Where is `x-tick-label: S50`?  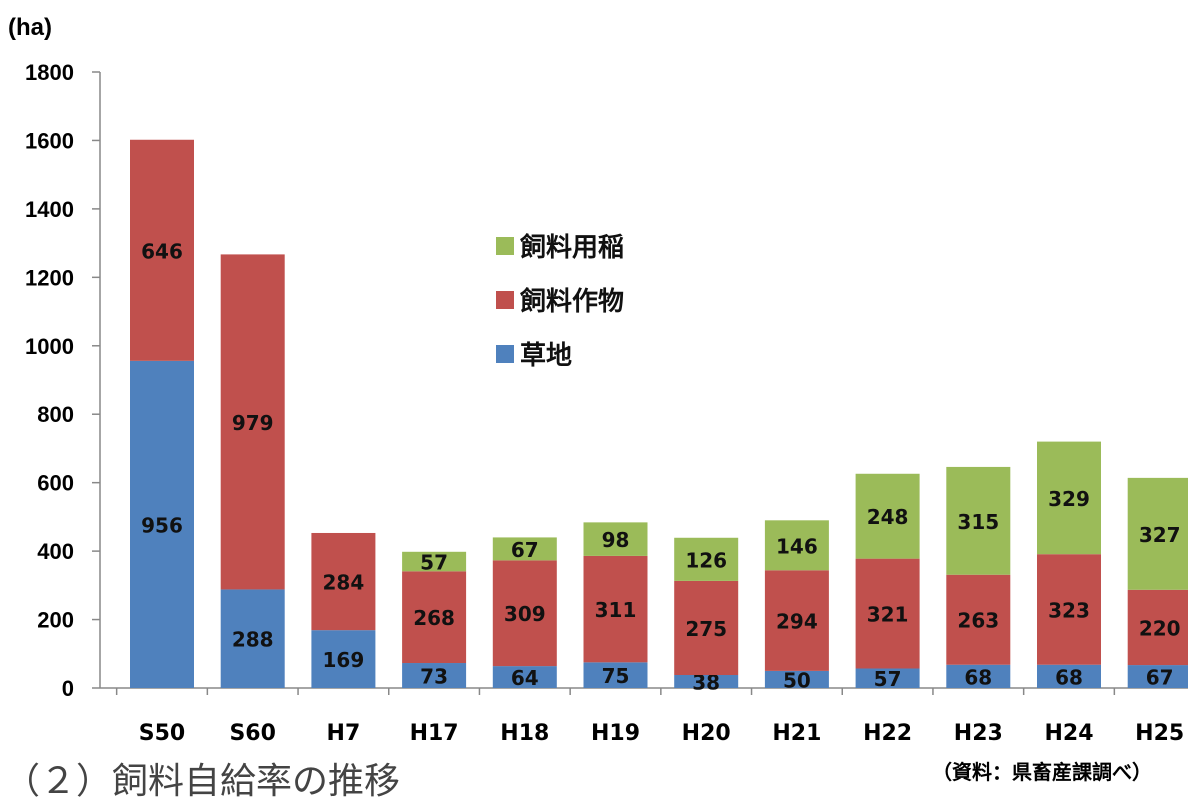
x-tick-label: S50 is located at coordinates (162, 733).